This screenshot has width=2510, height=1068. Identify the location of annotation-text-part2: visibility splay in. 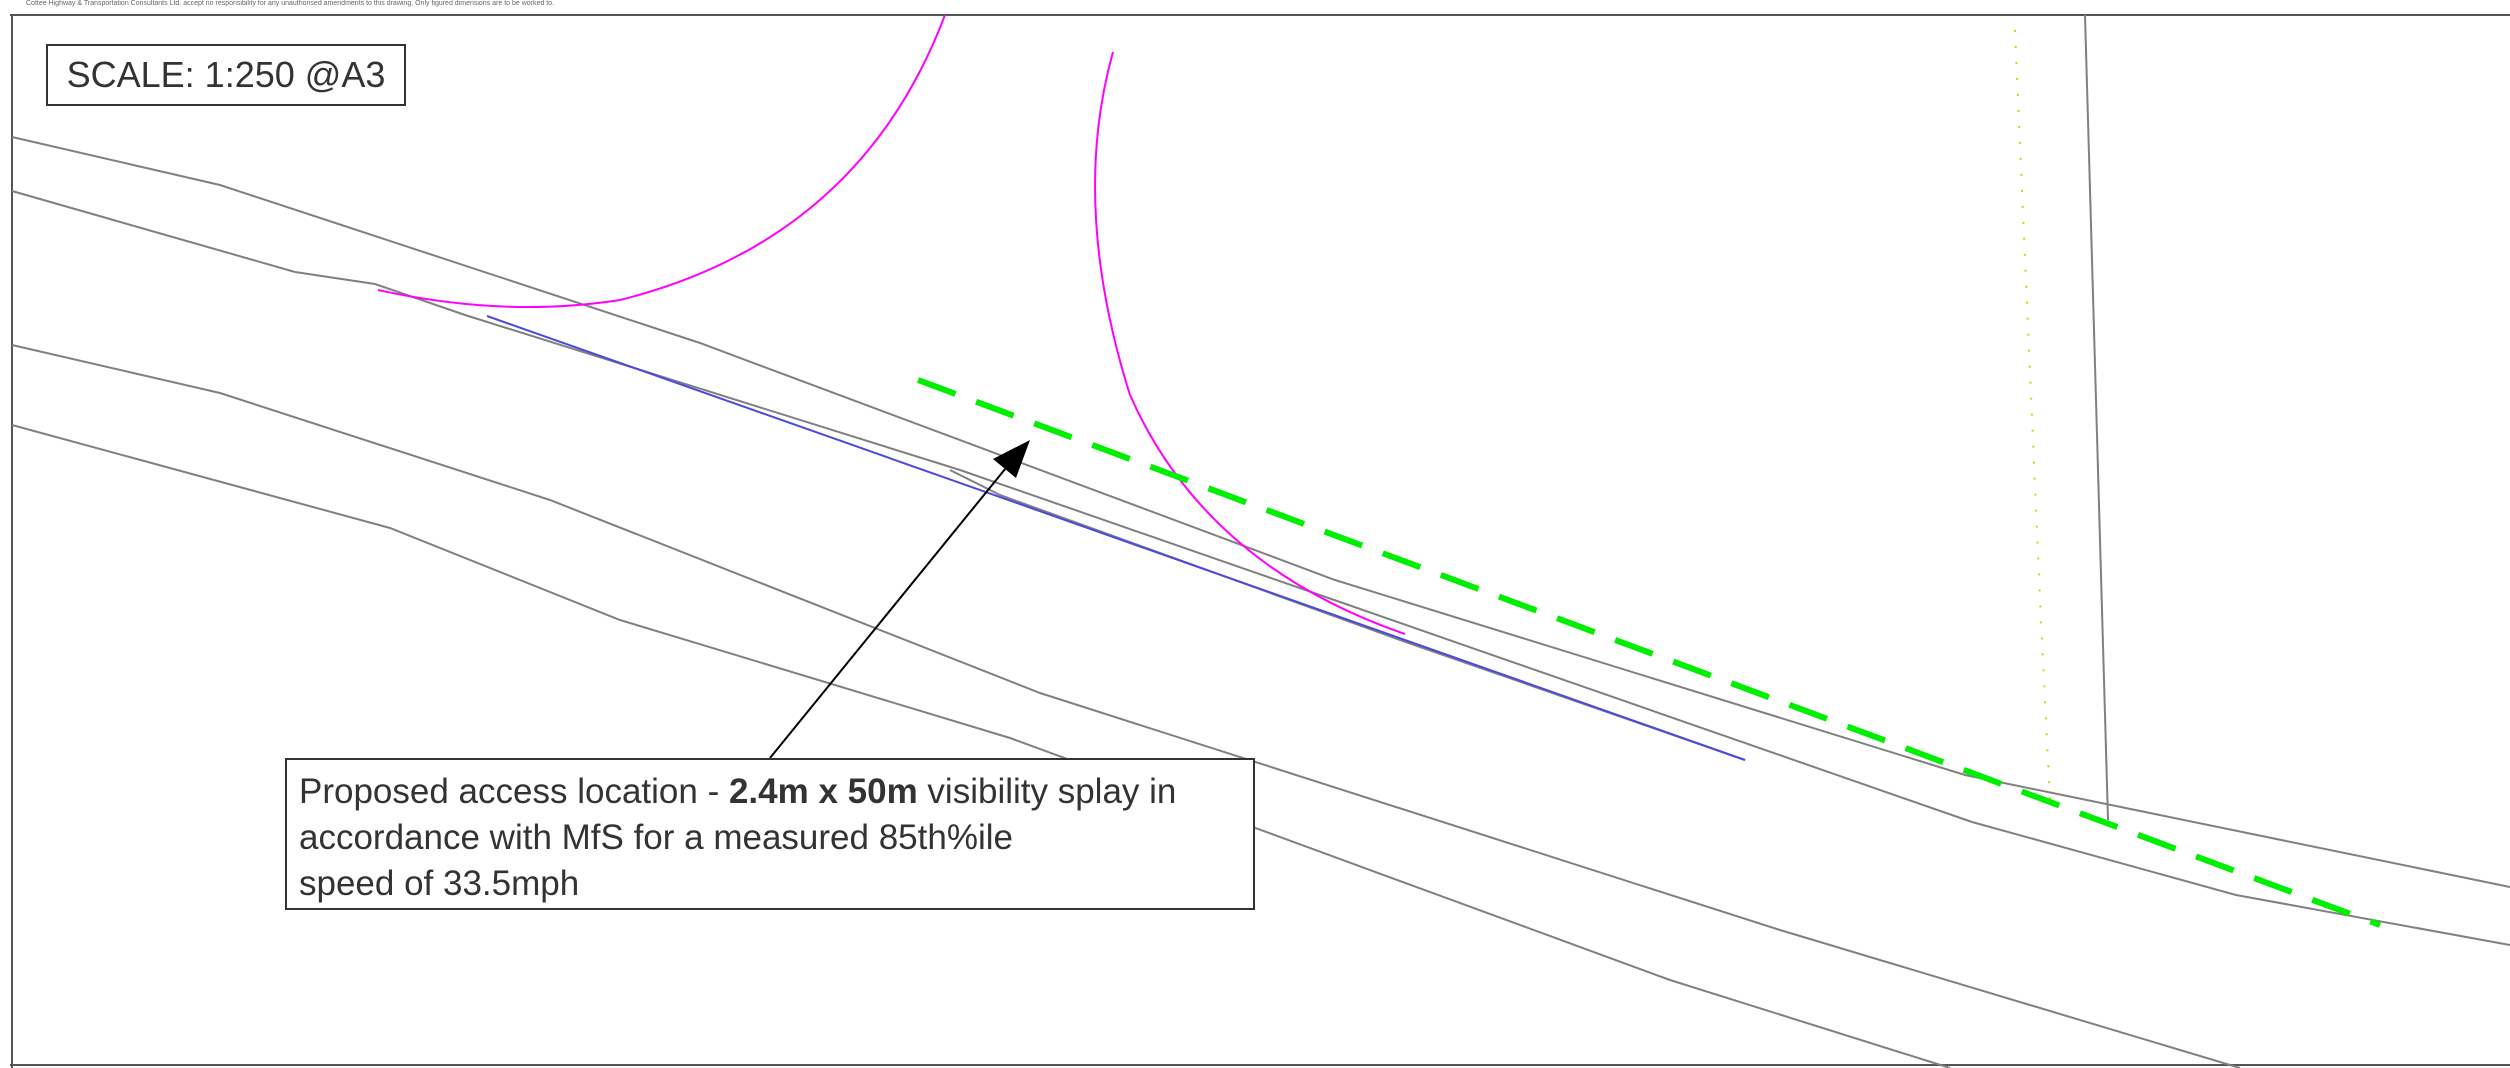
(1047, 791).